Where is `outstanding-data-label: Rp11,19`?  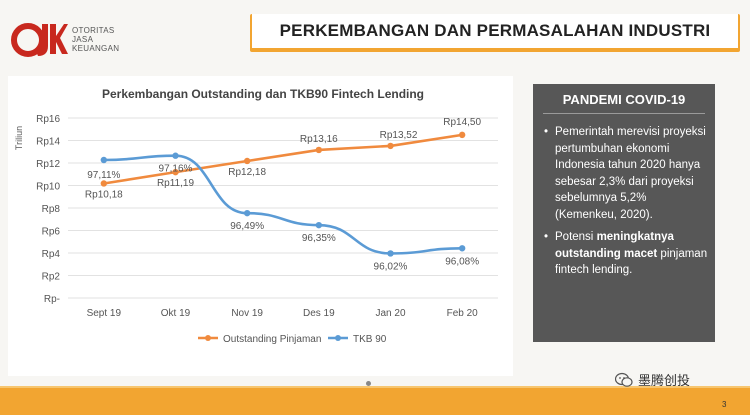
outstanding-data-label: Rp11,19 is located at coordinates (176, 183).